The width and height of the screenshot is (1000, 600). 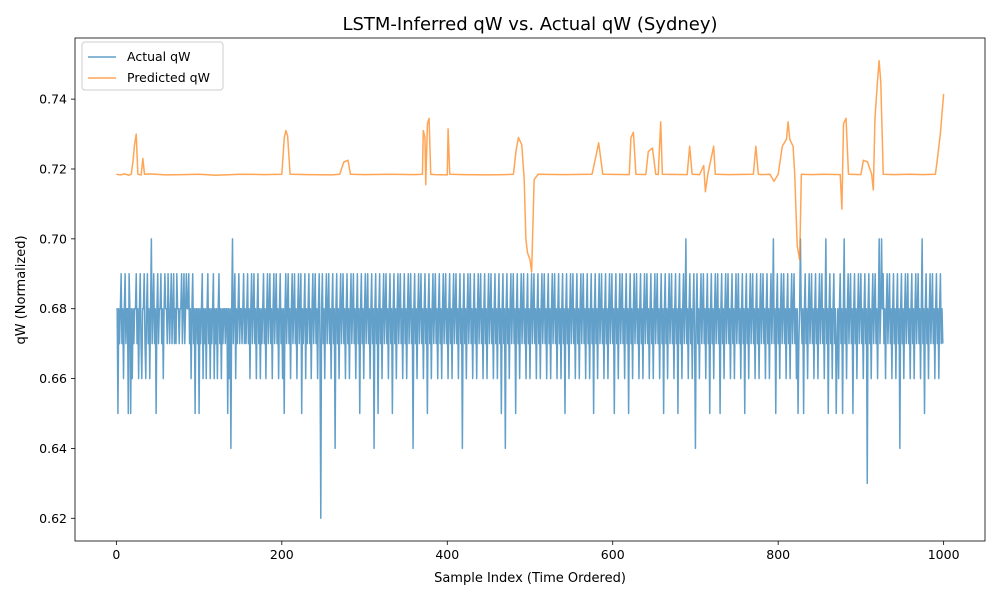 I want to click on y-axis-label: qW (Normalized), so click(x=21, y=289).